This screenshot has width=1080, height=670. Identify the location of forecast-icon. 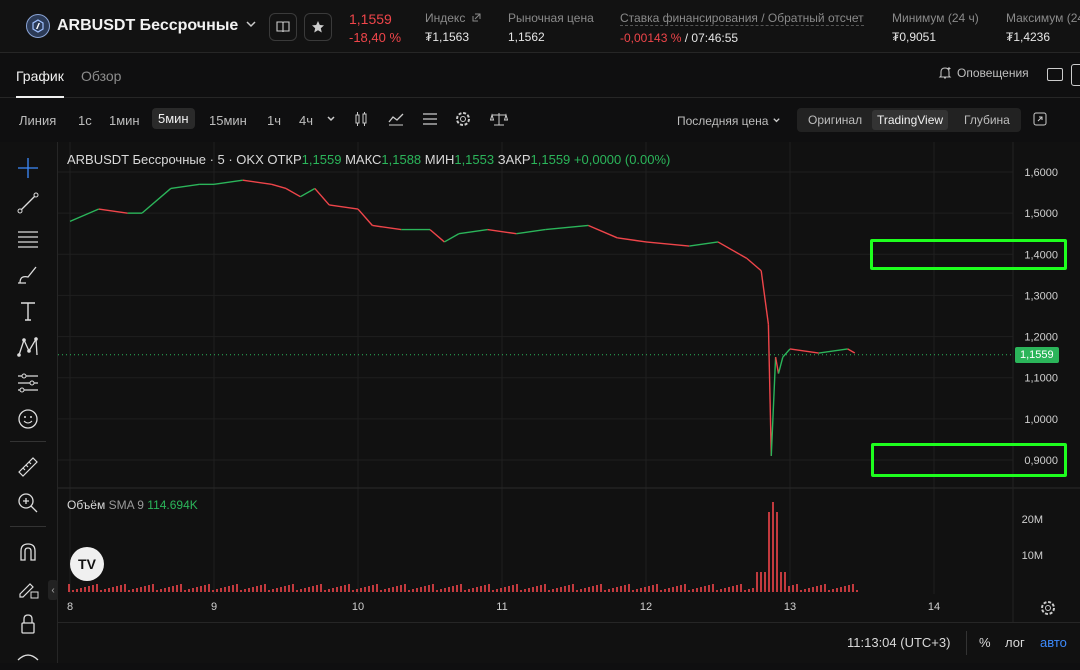
(28, 383).